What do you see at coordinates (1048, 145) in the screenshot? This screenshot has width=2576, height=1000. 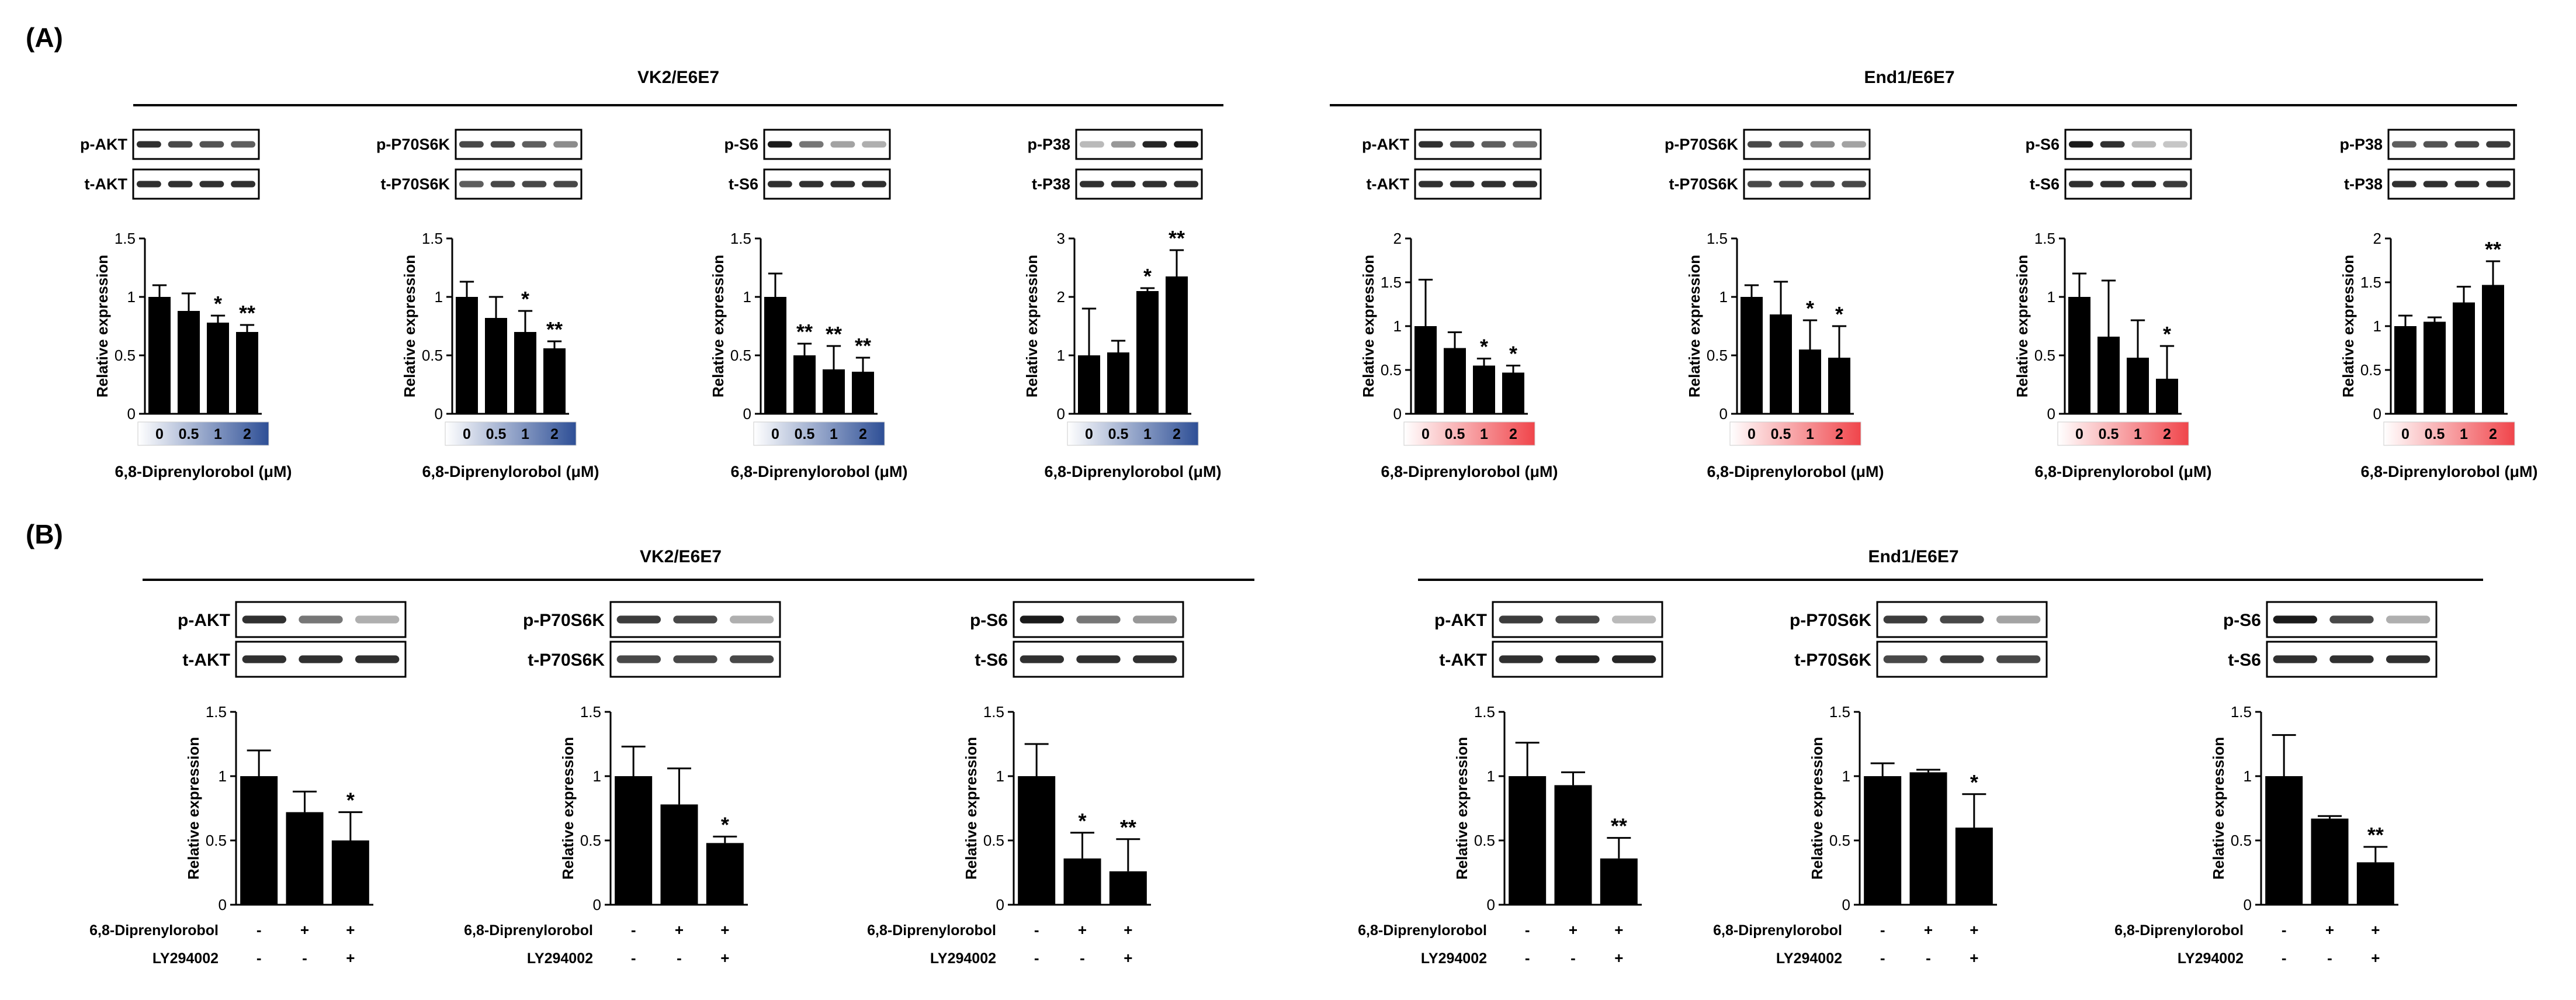 I see `blot-label-phospho: p-P38` at bounding box center [1048, 145].